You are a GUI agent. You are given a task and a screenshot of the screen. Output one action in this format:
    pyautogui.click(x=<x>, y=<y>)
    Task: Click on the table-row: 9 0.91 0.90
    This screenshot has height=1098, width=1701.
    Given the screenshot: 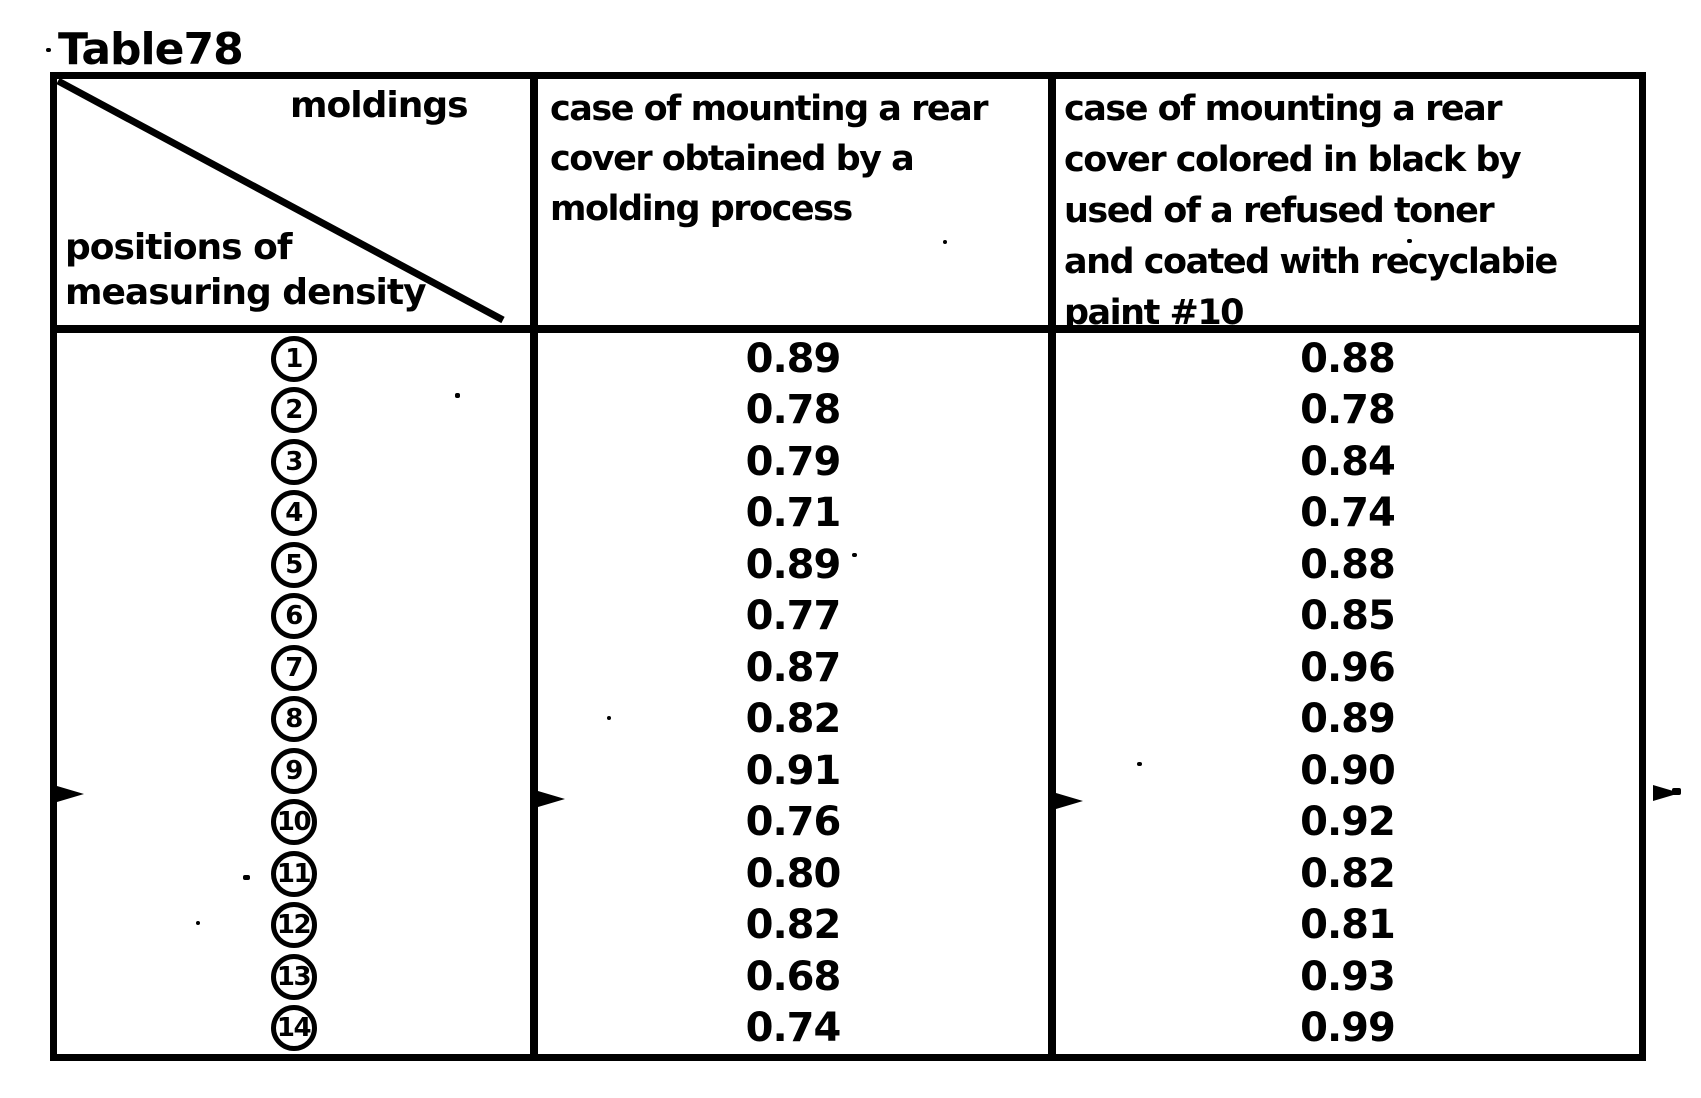 What is the action you would take?
    pyautogui.click(x=848, y=771)
    